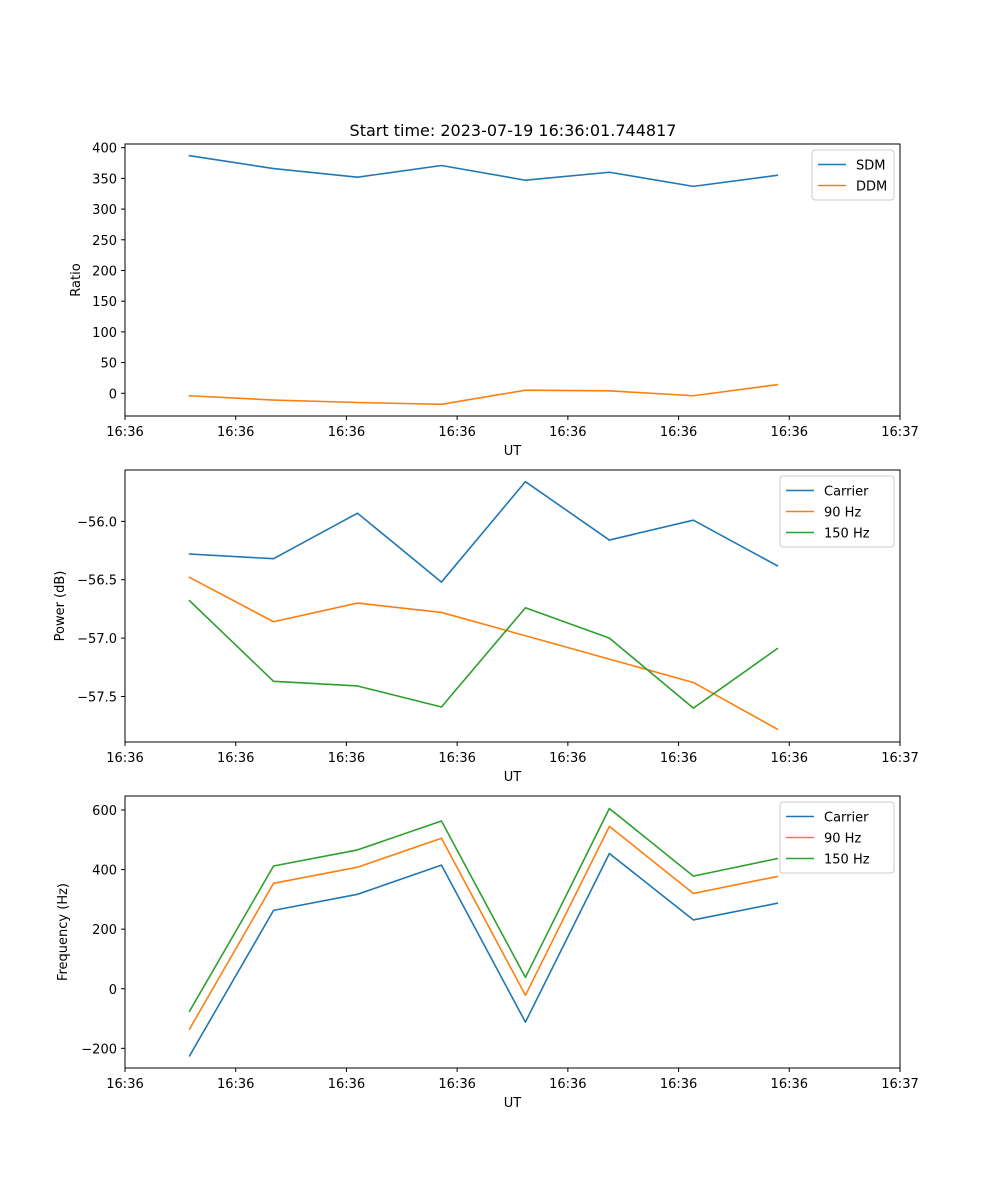 The image size is (1000, 1200). What do you see at coordinates (483, 394) in the screenshot?
I see `series-line-ddm` at bounding box center [483, 394].